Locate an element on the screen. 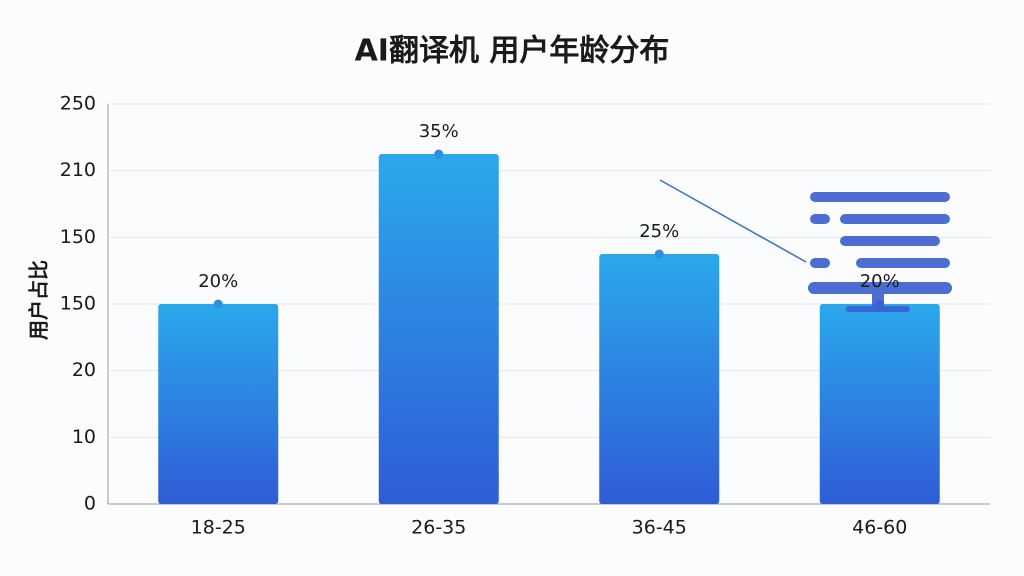  x-tick-label: 46-60 is located at coordinates (879, 528).